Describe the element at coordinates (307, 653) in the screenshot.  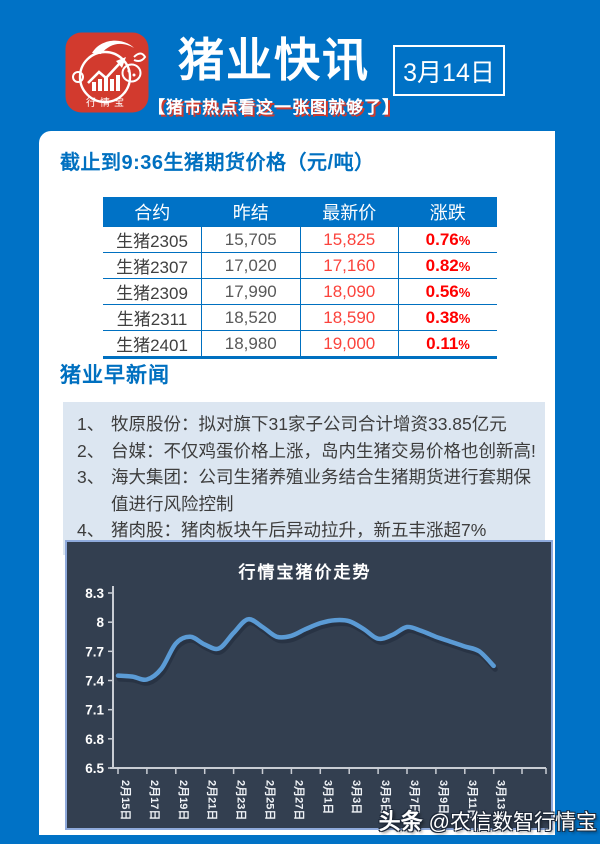
I see `price-line-shadow` at that location.